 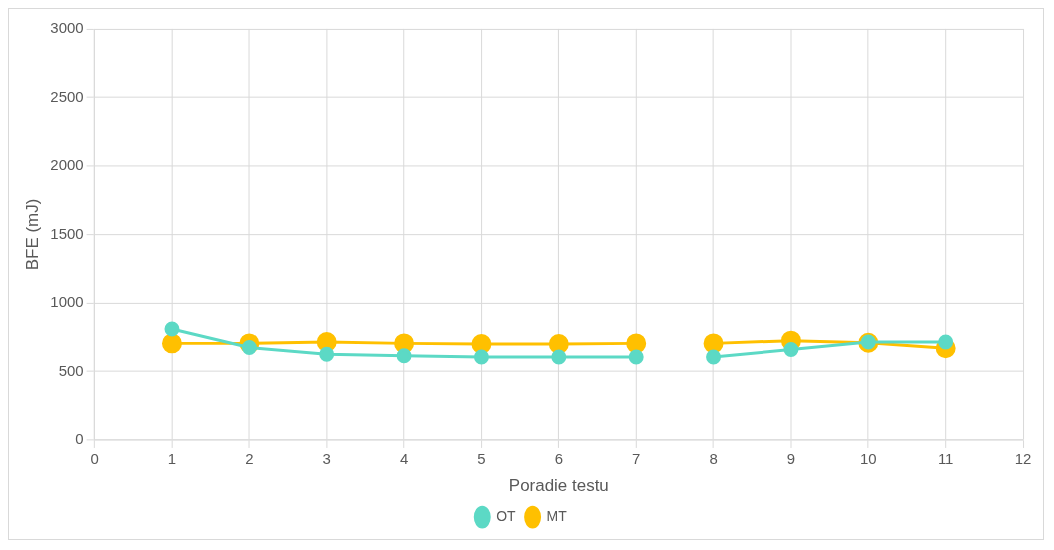 I want to click on y-tick-label: 2500, so click(x=67, y=96).